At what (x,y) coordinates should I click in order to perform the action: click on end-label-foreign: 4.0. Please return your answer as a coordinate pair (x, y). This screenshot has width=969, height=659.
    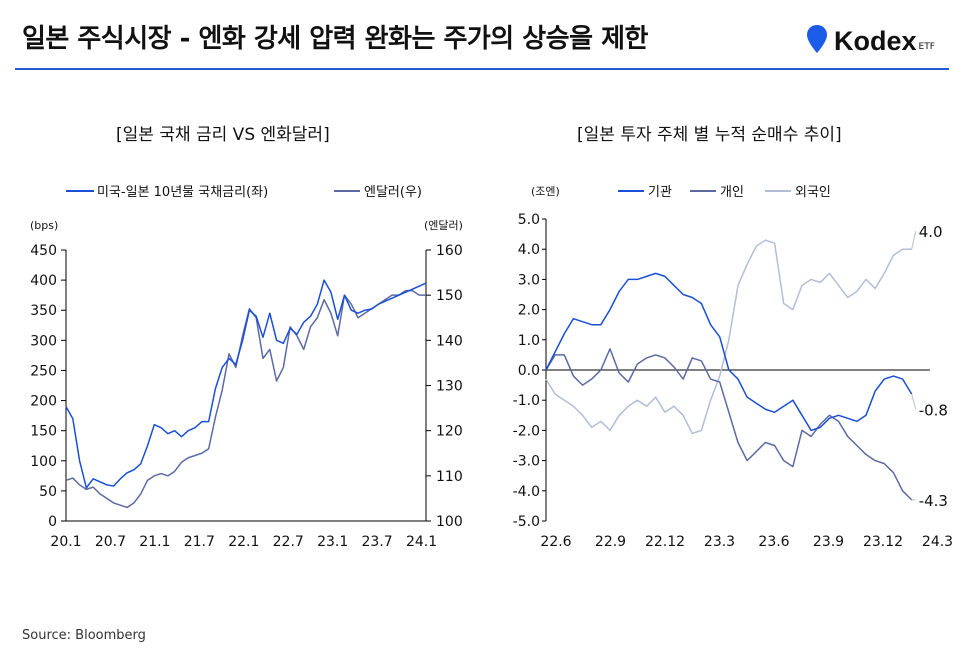
    Looking at the image, I should click on (931, 232).